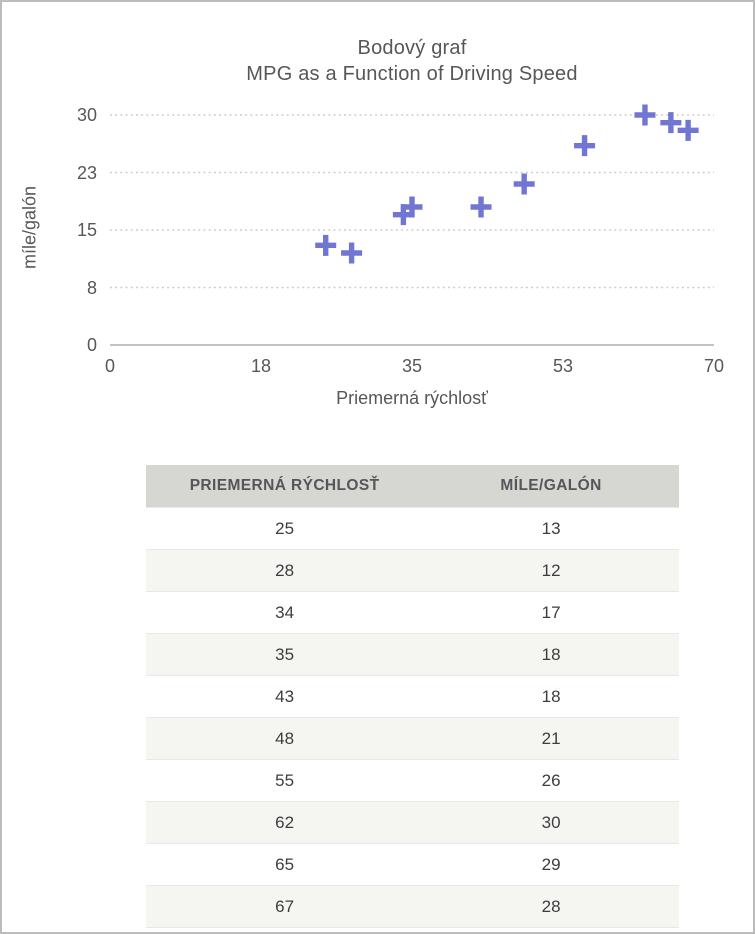  What do you see at coordinates (551, 780) in the screenshot?
I see `table-cell: 26` at bounding box center [551, 780].